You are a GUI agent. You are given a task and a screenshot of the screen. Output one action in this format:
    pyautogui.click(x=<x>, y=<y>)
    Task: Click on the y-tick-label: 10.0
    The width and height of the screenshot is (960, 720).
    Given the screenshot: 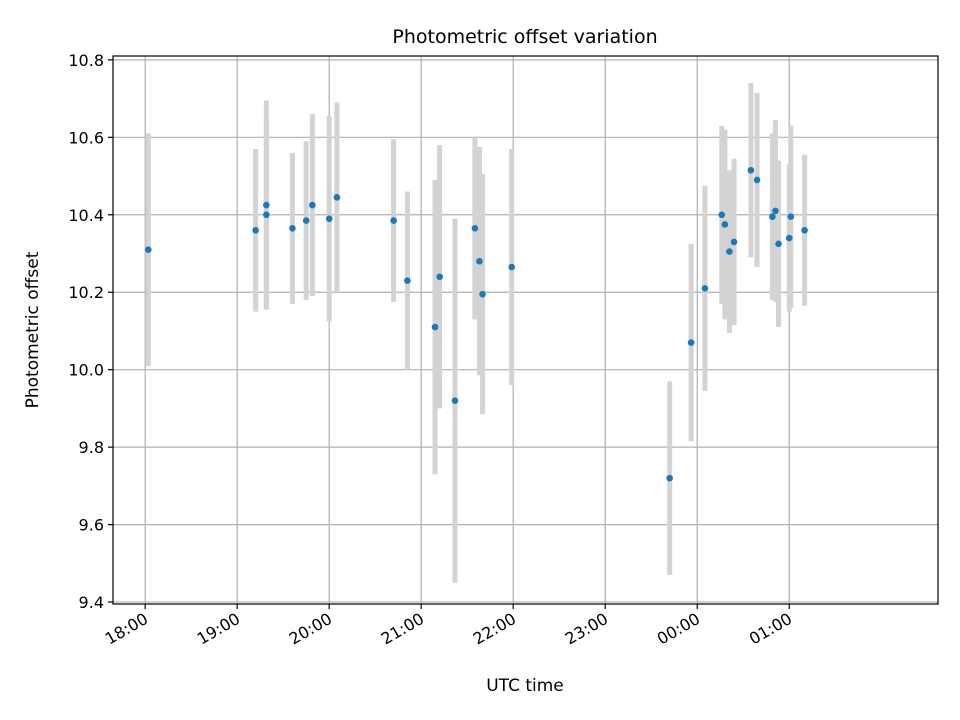 What is the action you would take?
    pyautogui.click(x=86, y=370)
    